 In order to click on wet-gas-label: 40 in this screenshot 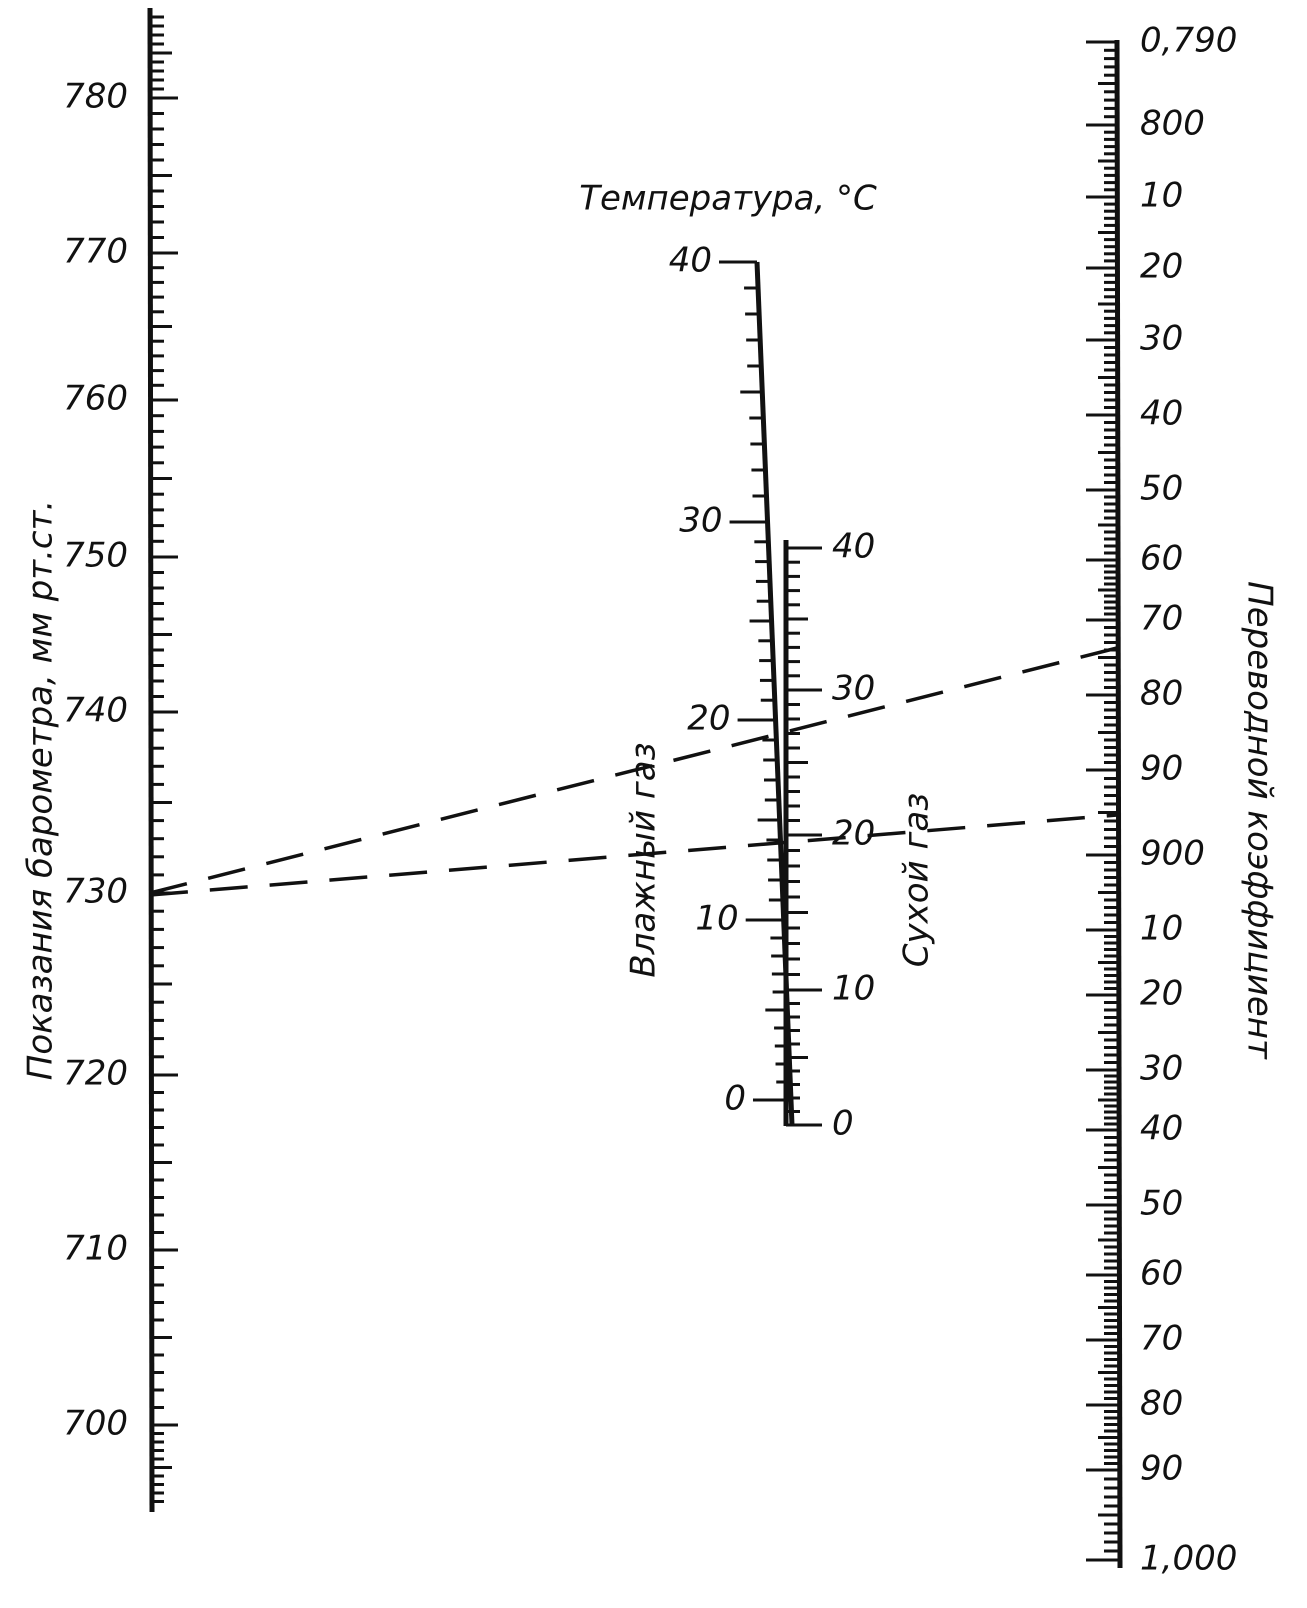, I will do `click(690, 261)`.